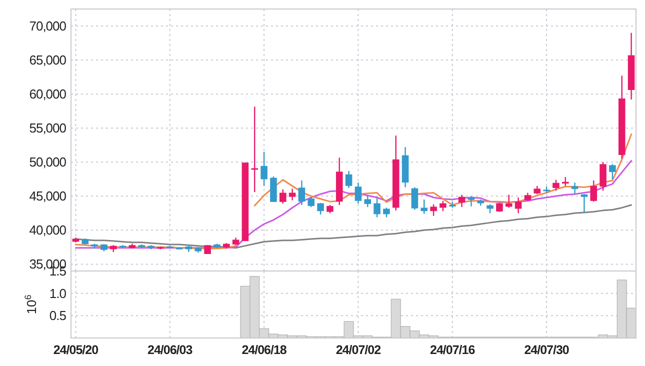 The height and width of the screenshot is (366, 645). What do you see at coordinates (47, 162) in the screenshot?
I see `y-tick-label: 50,000` at bounding box center [47, 162].